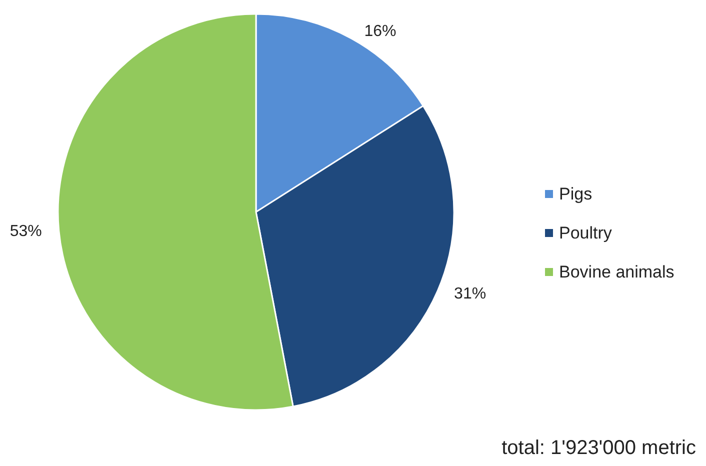 The height and width of the screenshot is (466, 706). Describe the element at coordinates (599, 448) in the screenshot. I see `text: total: 1'923'000 metric` at that location.